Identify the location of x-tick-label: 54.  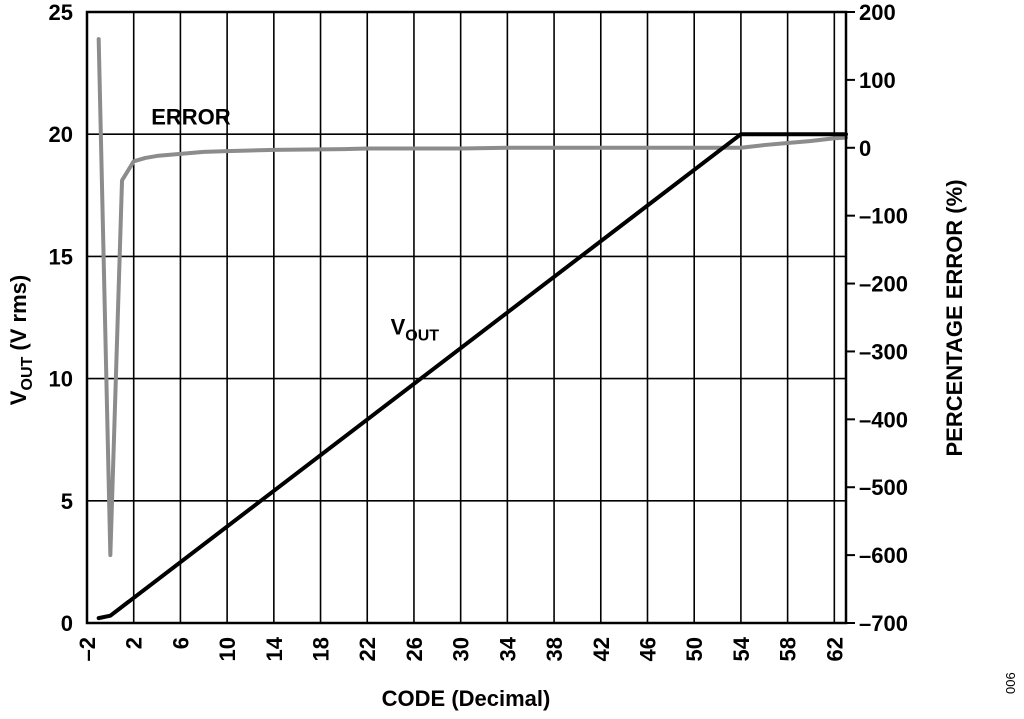
(741, 648).